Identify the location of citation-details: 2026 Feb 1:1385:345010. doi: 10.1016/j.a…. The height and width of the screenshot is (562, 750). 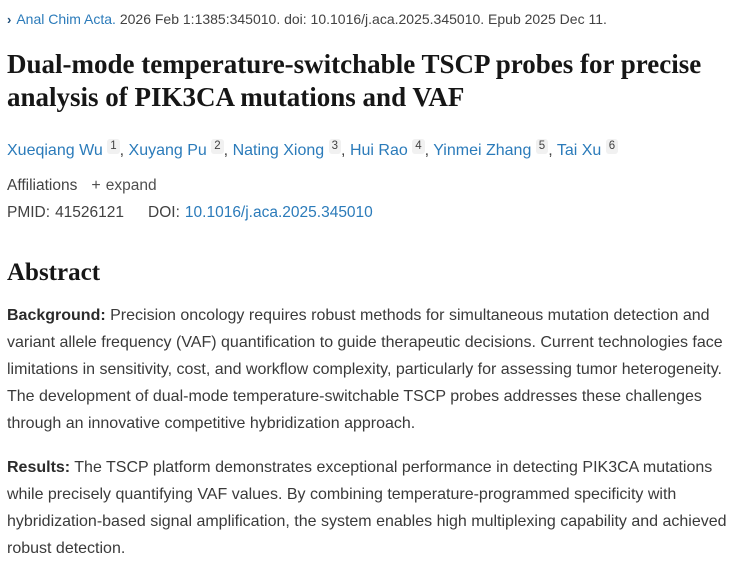
(363, 19).